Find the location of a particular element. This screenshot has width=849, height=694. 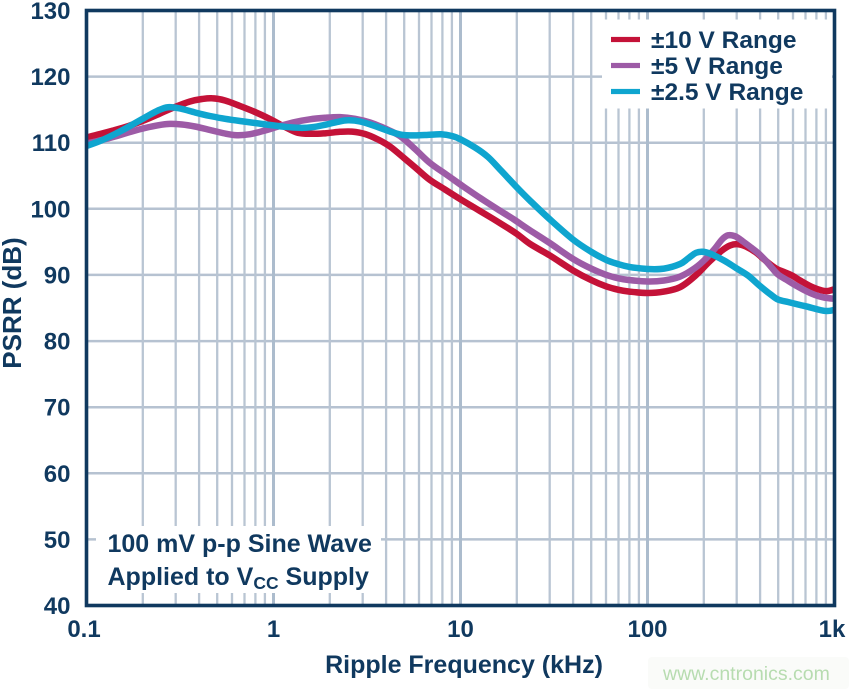

svg-text: ±2.5 V Range is located at coordinates (727, 92).